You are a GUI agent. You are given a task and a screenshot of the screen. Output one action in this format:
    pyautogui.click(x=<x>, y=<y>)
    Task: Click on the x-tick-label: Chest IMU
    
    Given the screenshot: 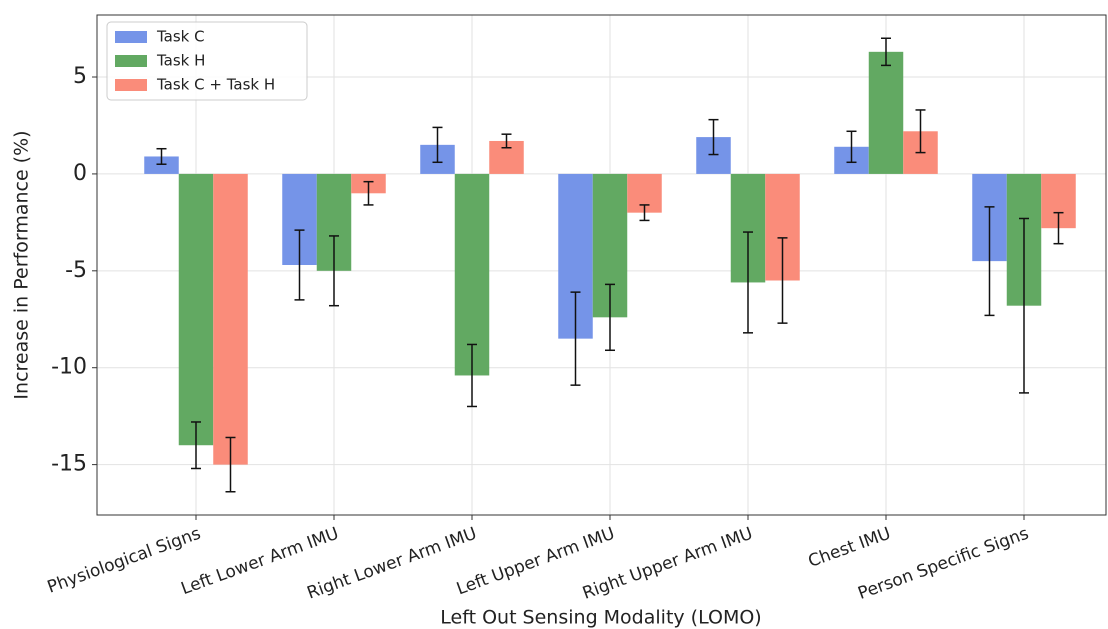 What is the action you would take?
    pyautogui.click(x=850, y=548)
    